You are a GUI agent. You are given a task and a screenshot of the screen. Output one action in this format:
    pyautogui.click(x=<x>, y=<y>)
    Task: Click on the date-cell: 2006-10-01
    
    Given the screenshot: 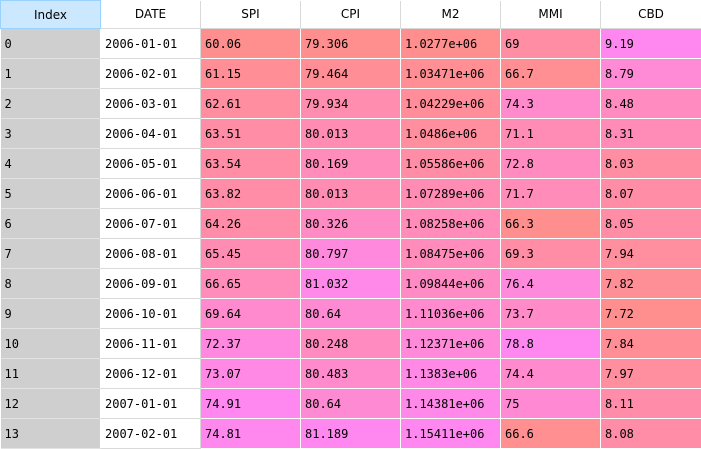 What is the action you would take?
    pyautogui.click(x=151, y=314)
    